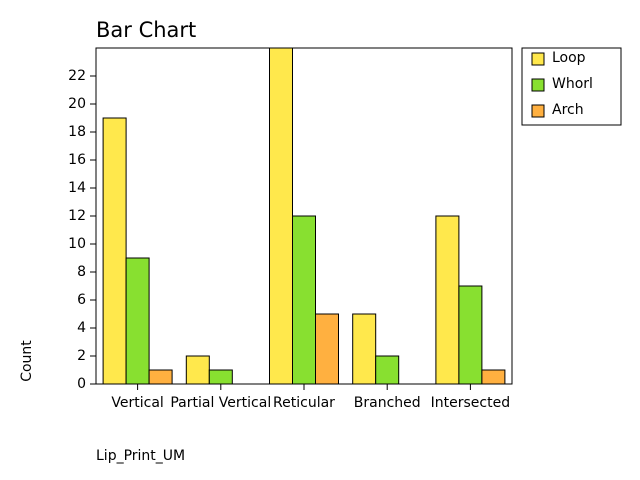  I want to click on y-tick-label: 20, so click(77, 104).